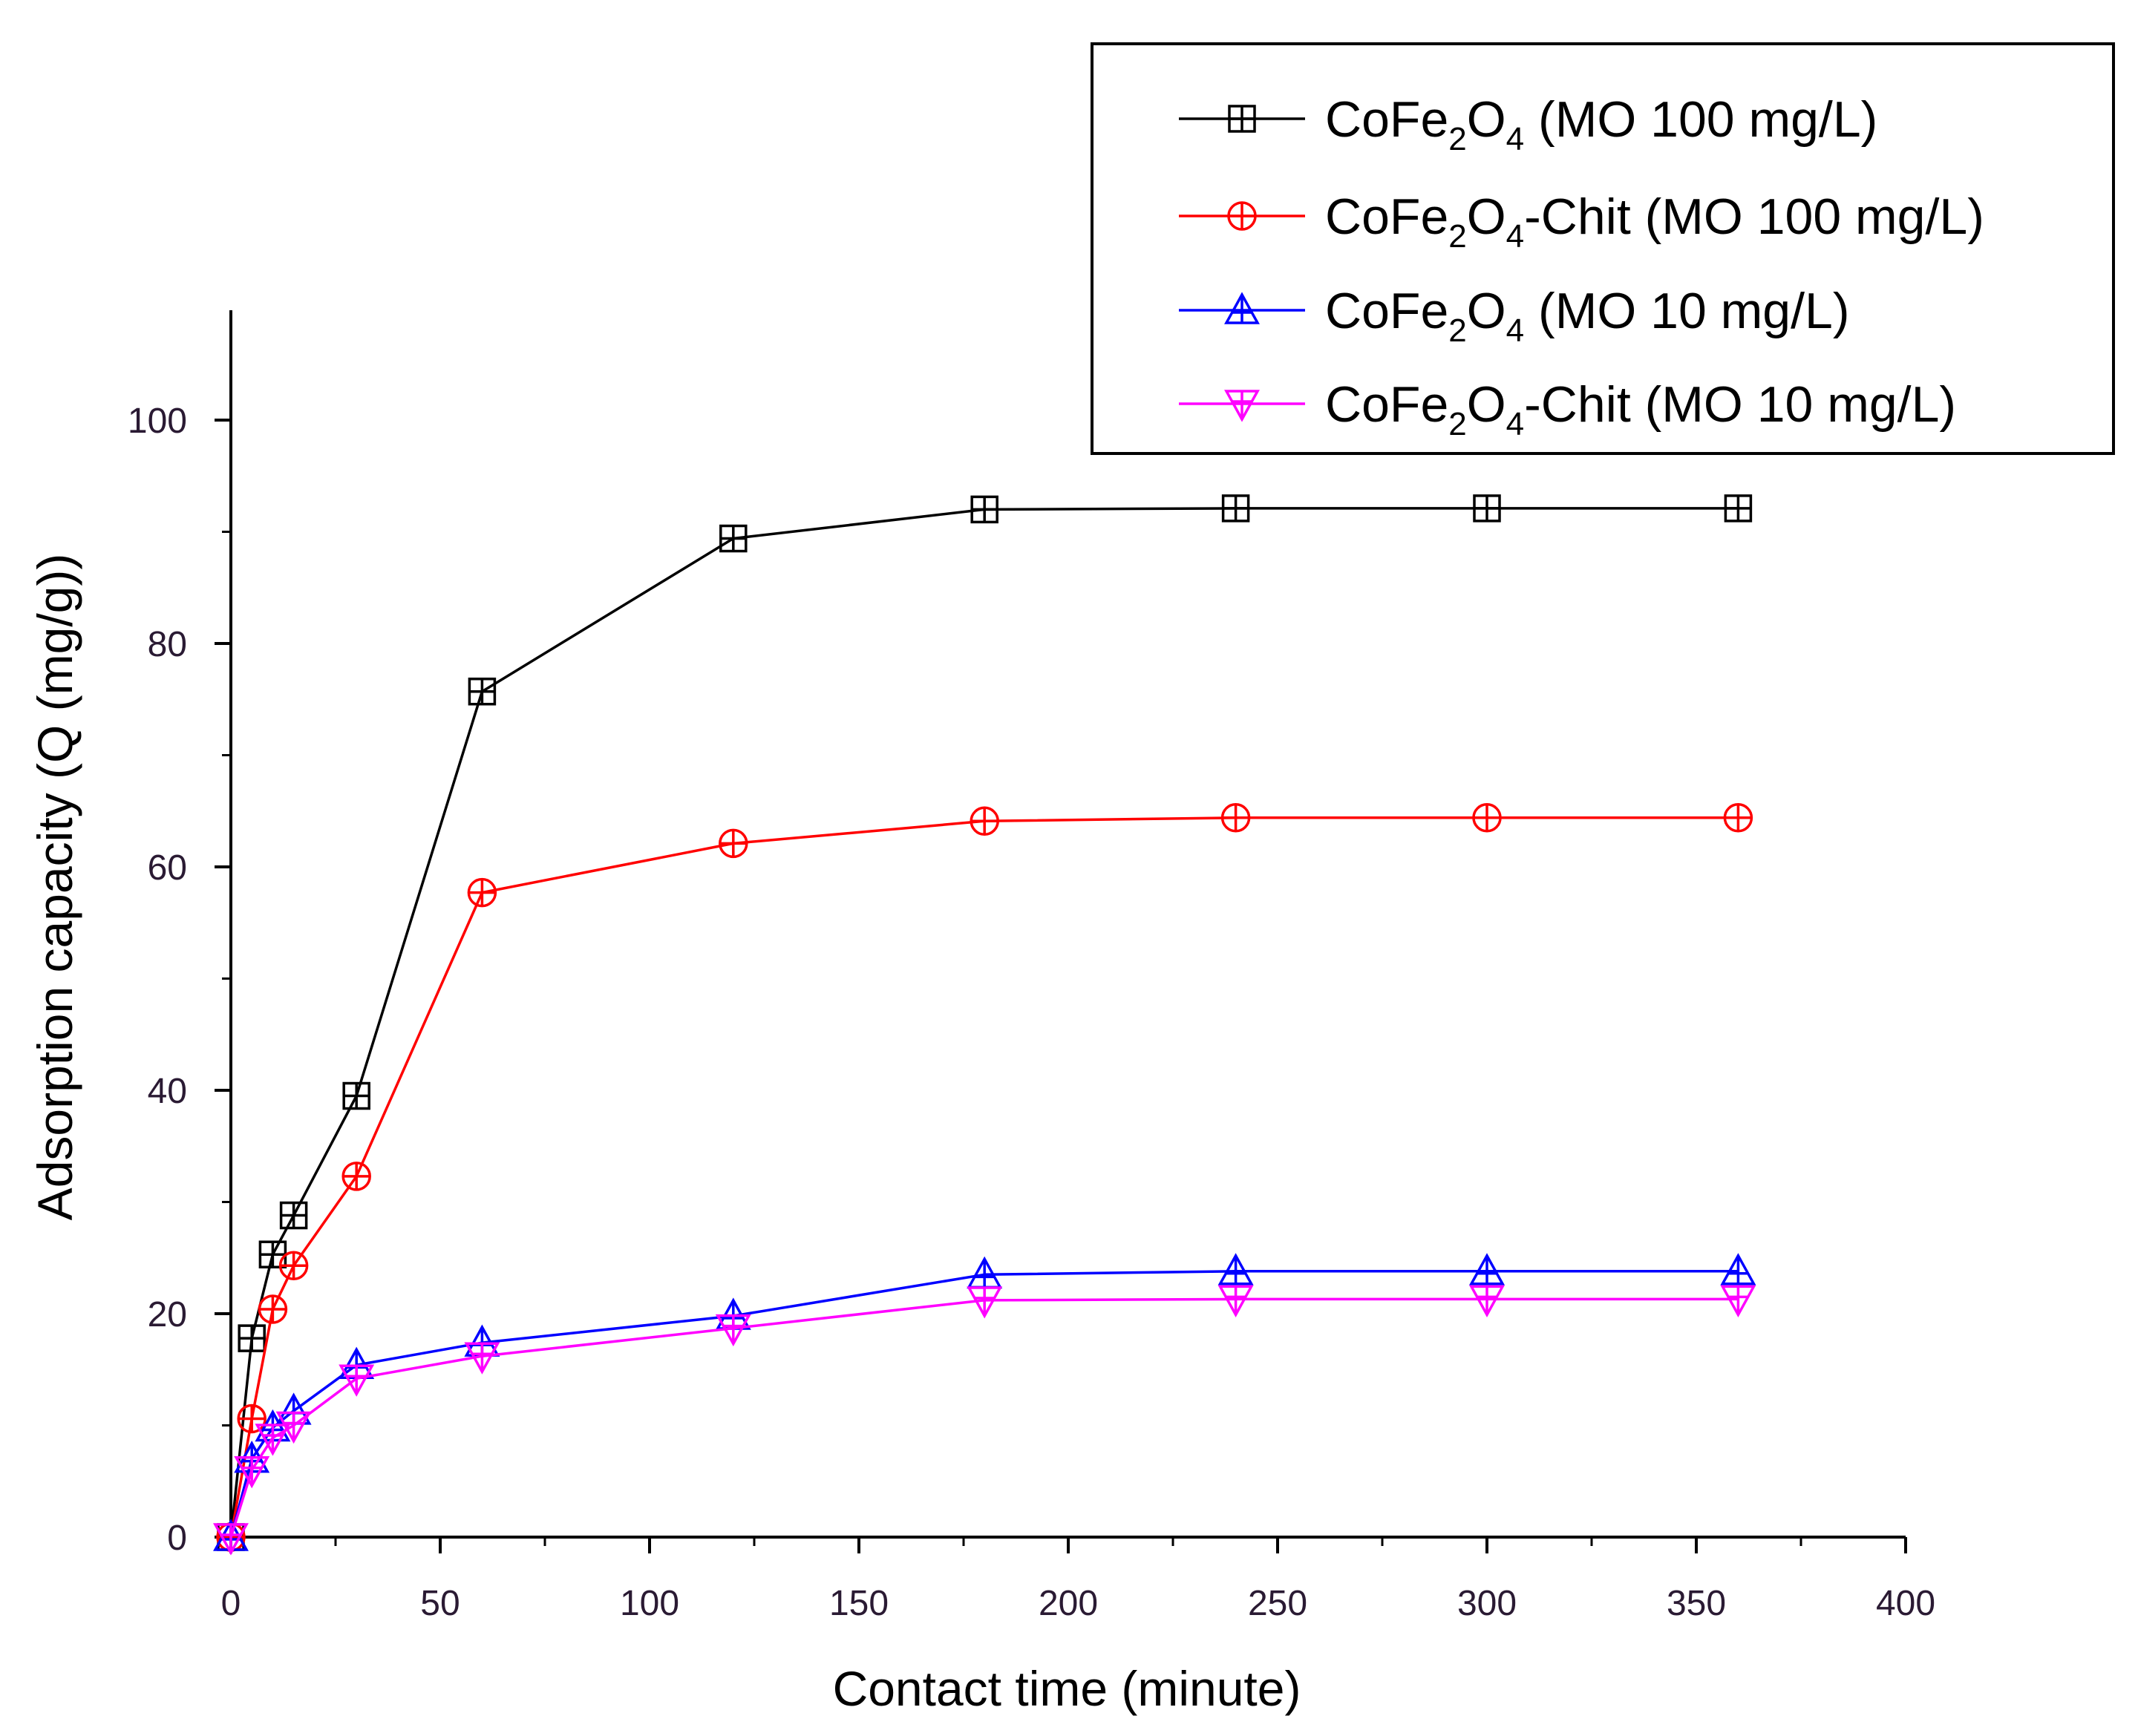  I want to click on legend-box, so click(1603, 248).